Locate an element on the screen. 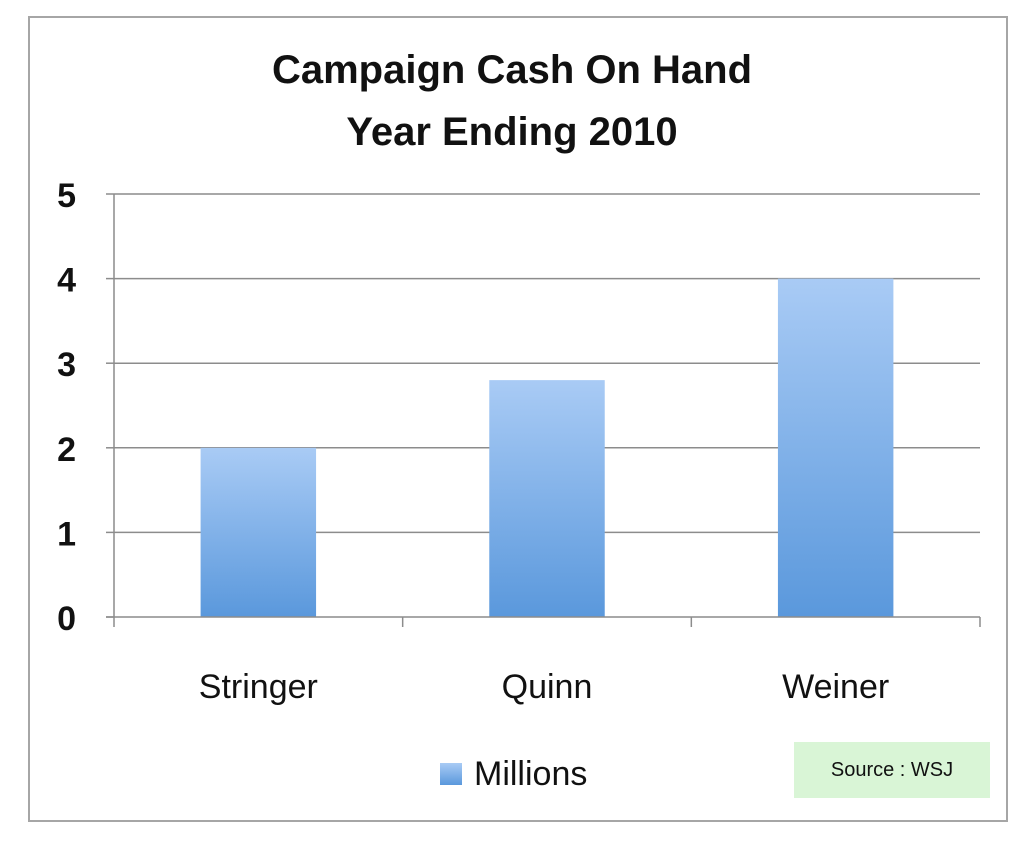 This screenshot has height=868, width=1024. x-category-label: Stringer is located at coordinates (258, 687).